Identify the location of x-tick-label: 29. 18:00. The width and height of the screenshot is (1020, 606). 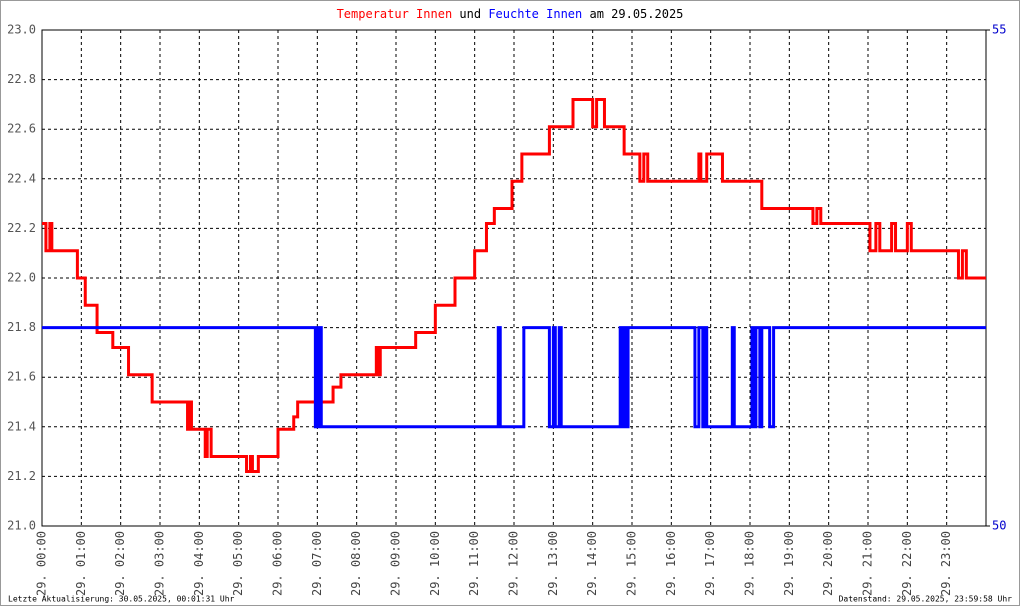
(750, 563).